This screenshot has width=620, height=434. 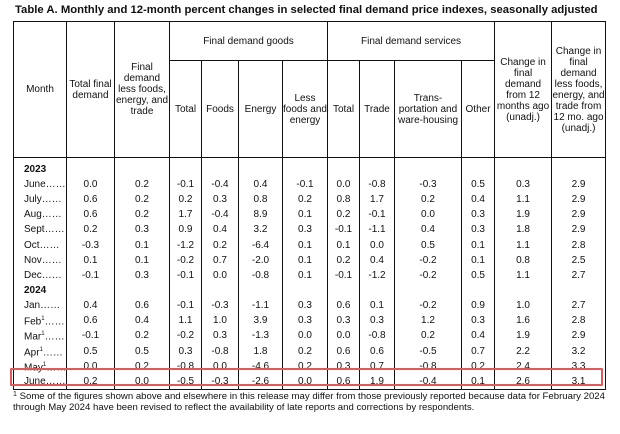 What do you see at coordinates (220, 109) in the screenshot?
I see `header-goods-foods: Foods` at bounding box center [220, 109].